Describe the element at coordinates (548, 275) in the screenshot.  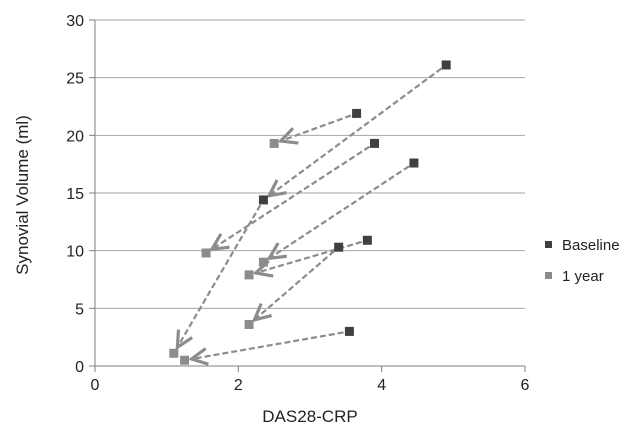
I see `legend-marker-1-year` at that location.